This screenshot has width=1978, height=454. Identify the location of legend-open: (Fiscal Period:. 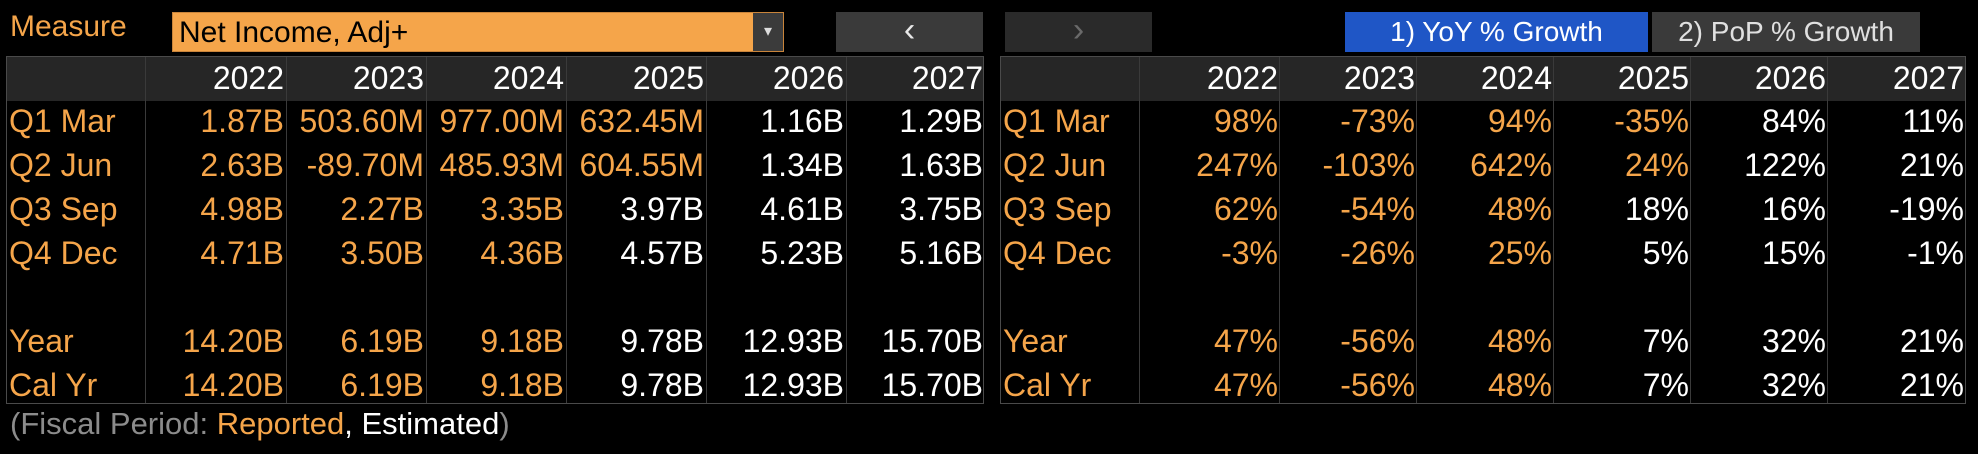
(113, 423).